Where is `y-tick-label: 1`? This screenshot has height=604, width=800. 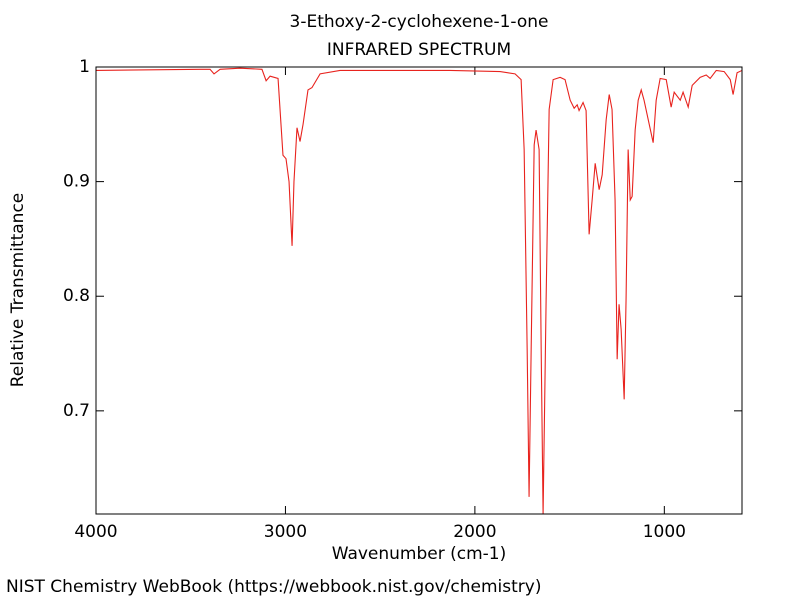 y-tick-label: 1 is located at coordinates (84, 67).